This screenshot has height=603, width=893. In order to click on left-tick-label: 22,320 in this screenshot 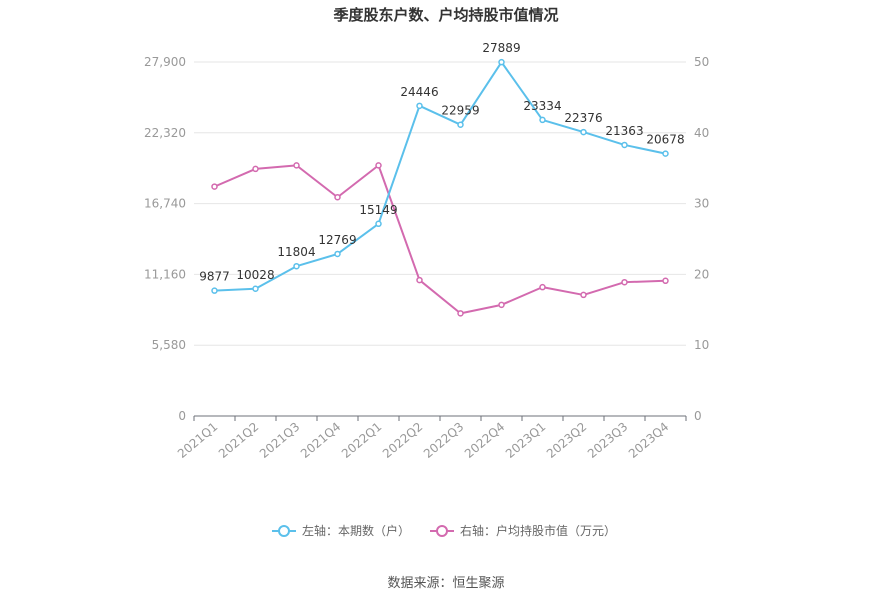, I will do `click(165, 133)`.